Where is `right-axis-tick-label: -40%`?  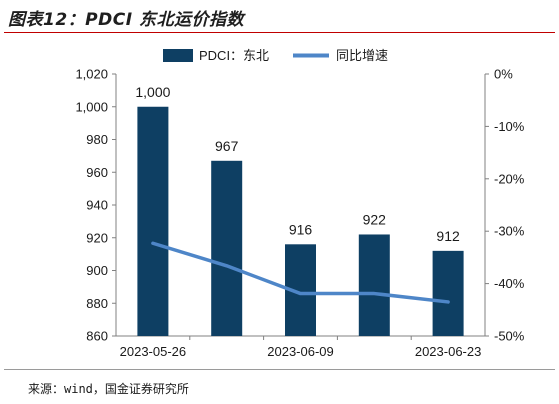
right-axis-tick-label: -40% is located at coordinates (509, 283).